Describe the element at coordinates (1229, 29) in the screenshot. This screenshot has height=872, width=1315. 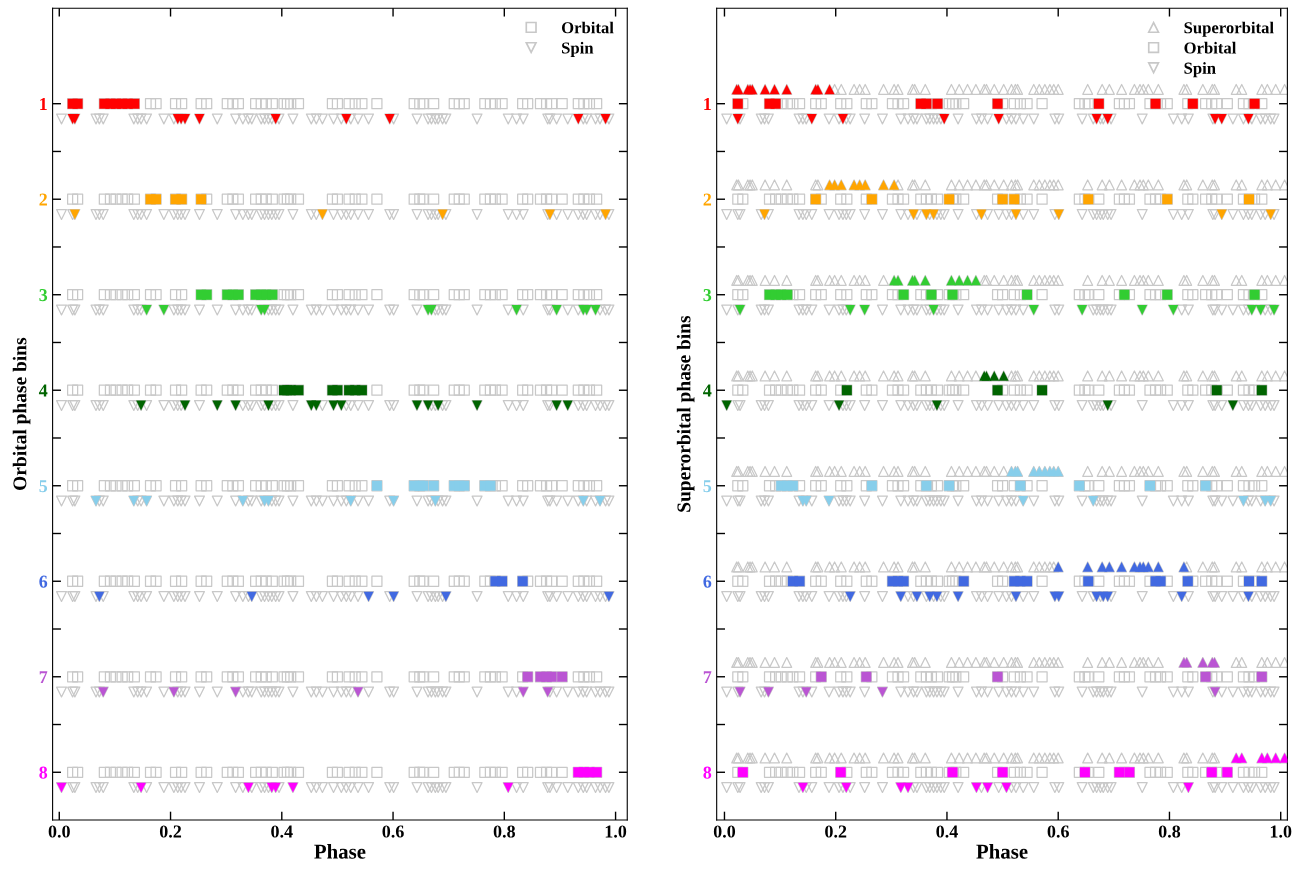
I see `legend-label: Superorbital` at that location.